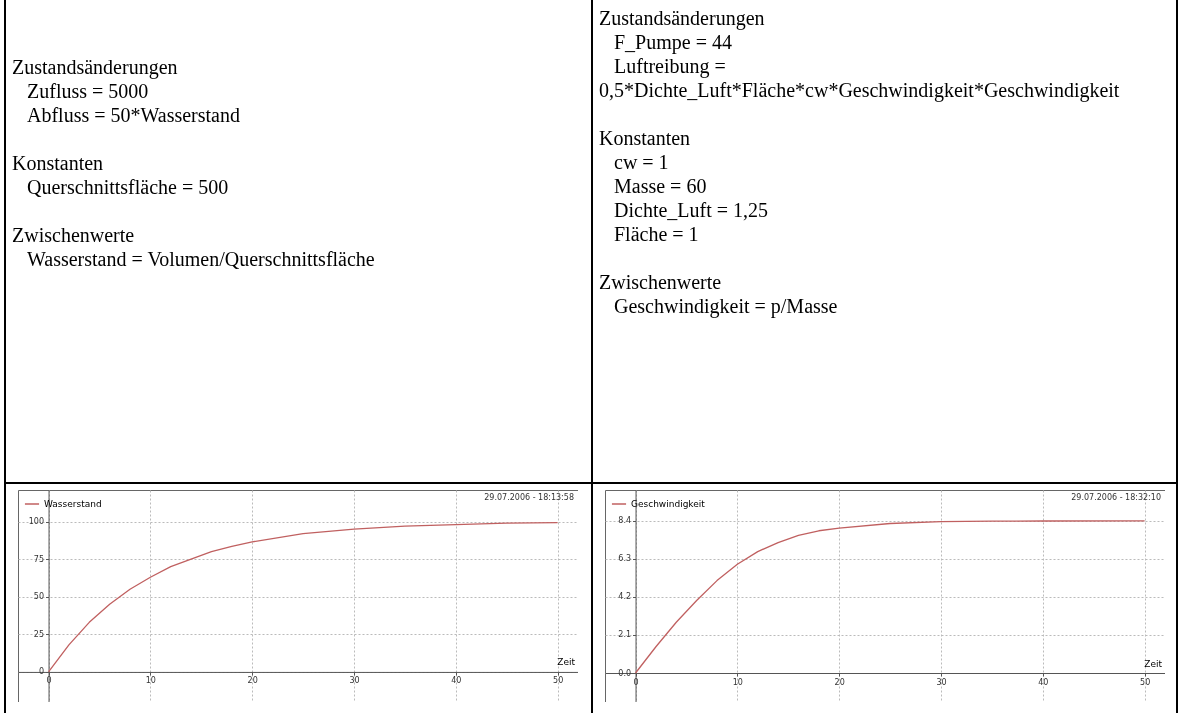  What do you see at coordinates (36, 522) in the screenshot?
I see `y-tick-label: 100` at bounding box center [36, 522].